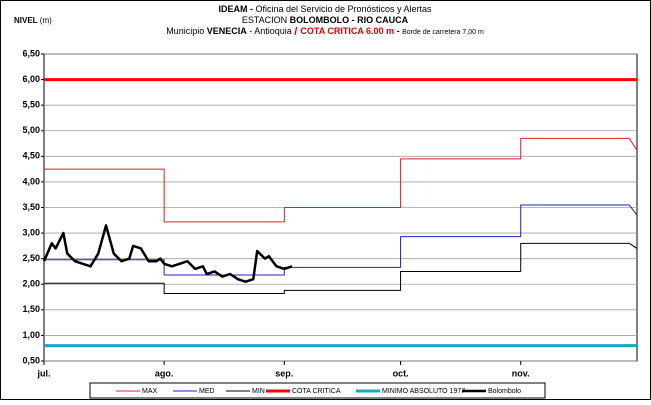 The image size is (651, 405). Describe the element at coordinates (31, 258) in the screenshot. I see `y-tick-label: 2,50` at that location.